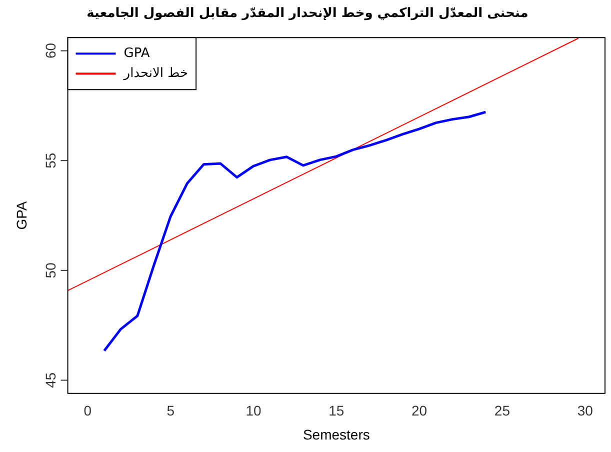 This screenshot has width=611, height=452. Describe the element at coordinates (502, 410) in the screenshot. I see `x-tick-label: 25` at that location.